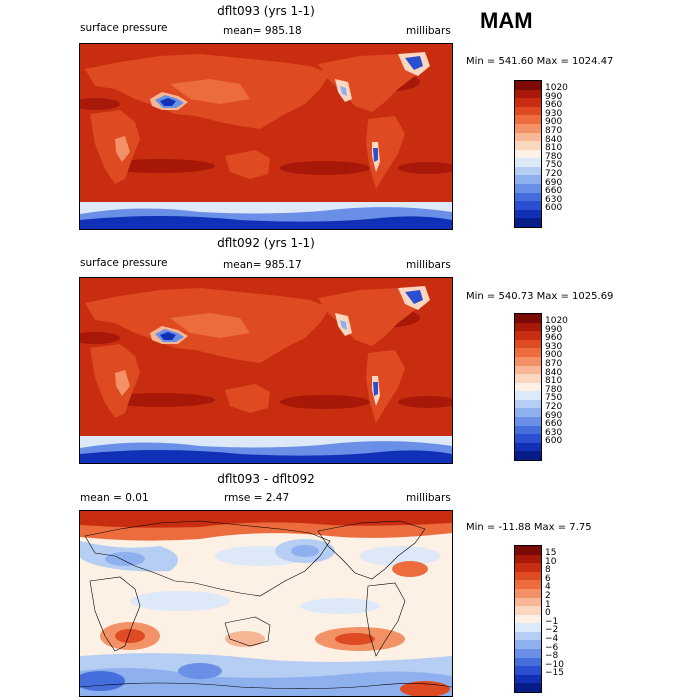  Describe the element at coordinates (552, 630) in the screenshot. I see `colorbar-label: −2` at that location.